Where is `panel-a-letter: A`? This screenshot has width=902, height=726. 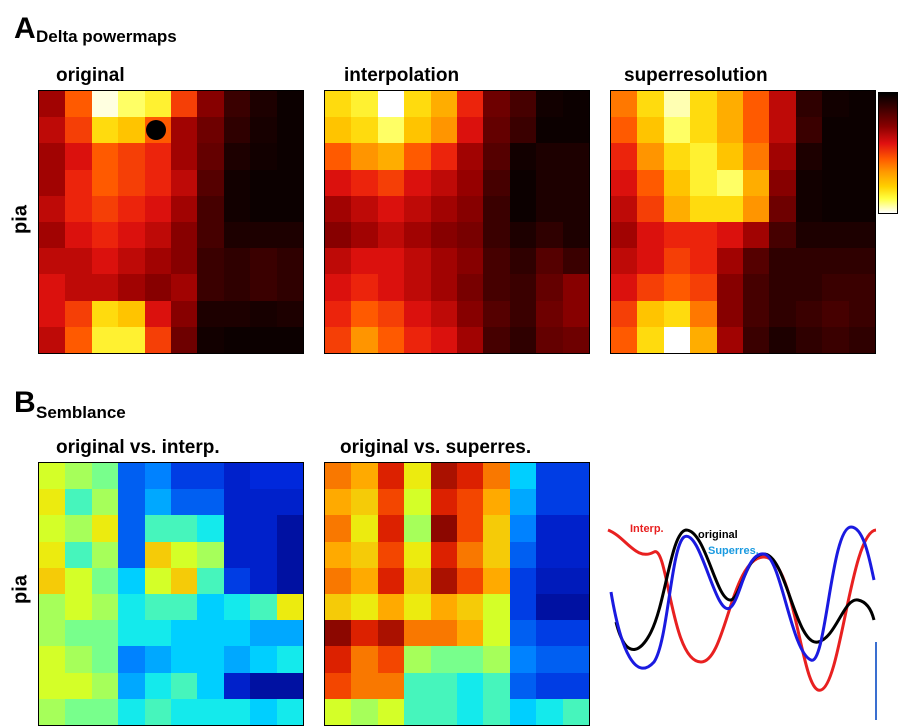 panel-a-letter: A is located at coordinates (25, 28).